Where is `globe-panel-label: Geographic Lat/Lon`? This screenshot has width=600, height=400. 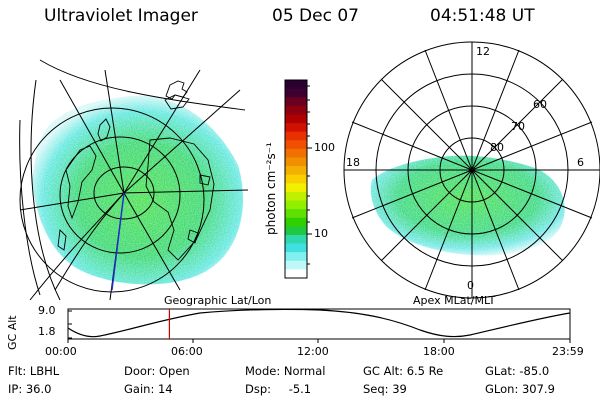
globe-panel-label: Geographic Lat/Lon is located at coordinates (218, 300).